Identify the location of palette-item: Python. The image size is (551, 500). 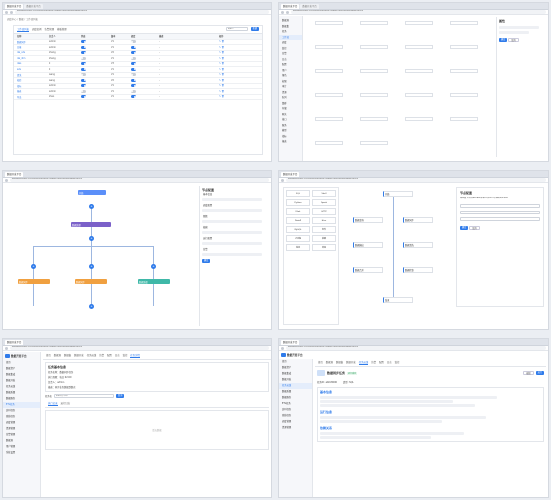
(298, 202).